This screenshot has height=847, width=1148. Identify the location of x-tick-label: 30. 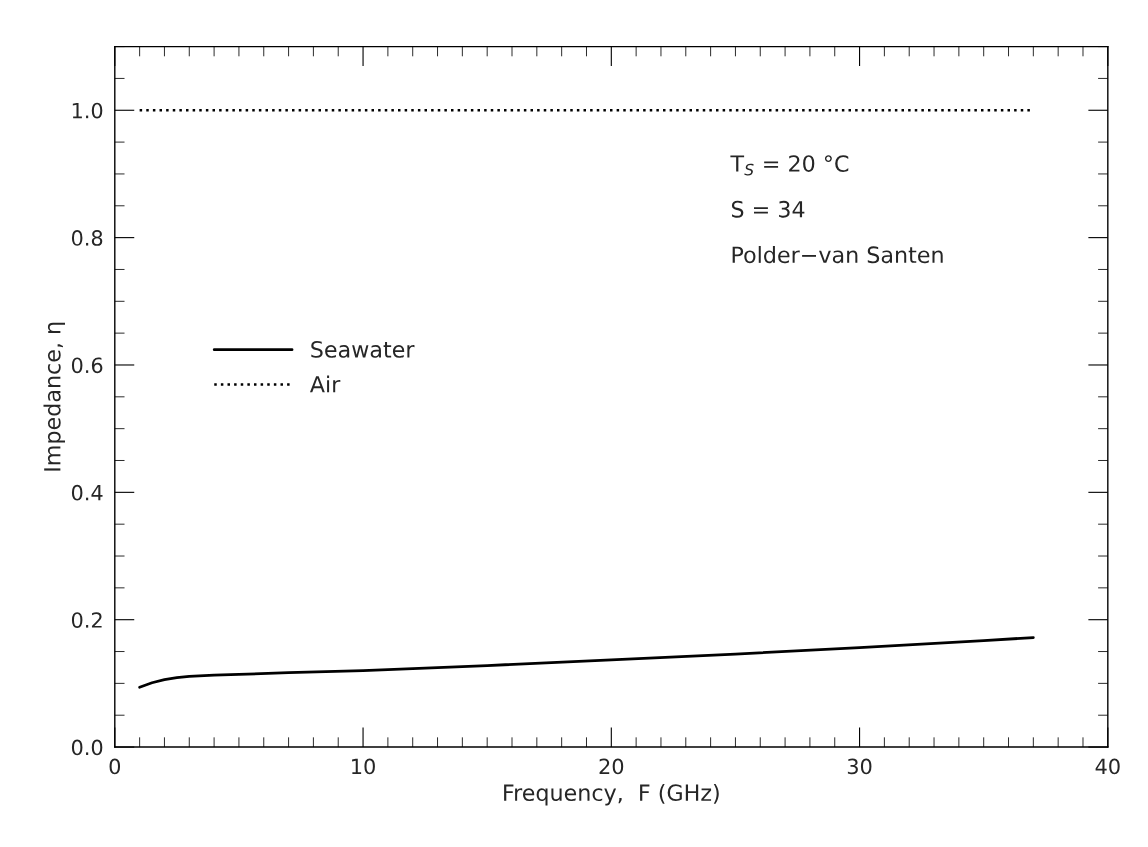
(859, 766).